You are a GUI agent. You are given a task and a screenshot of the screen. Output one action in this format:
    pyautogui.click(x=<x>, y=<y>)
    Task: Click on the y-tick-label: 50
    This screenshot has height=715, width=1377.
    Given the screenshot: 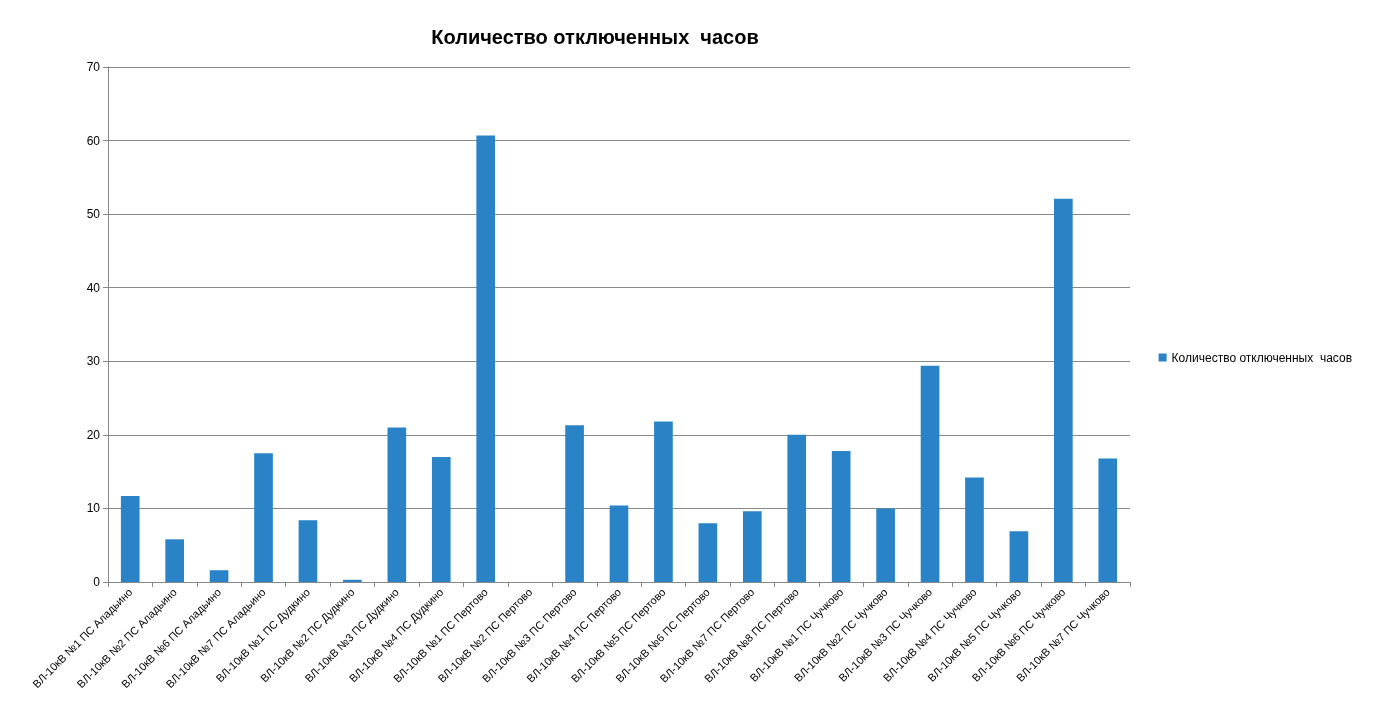 What is the action you would take?
    pyautogui.click(x=93, y=214)
    